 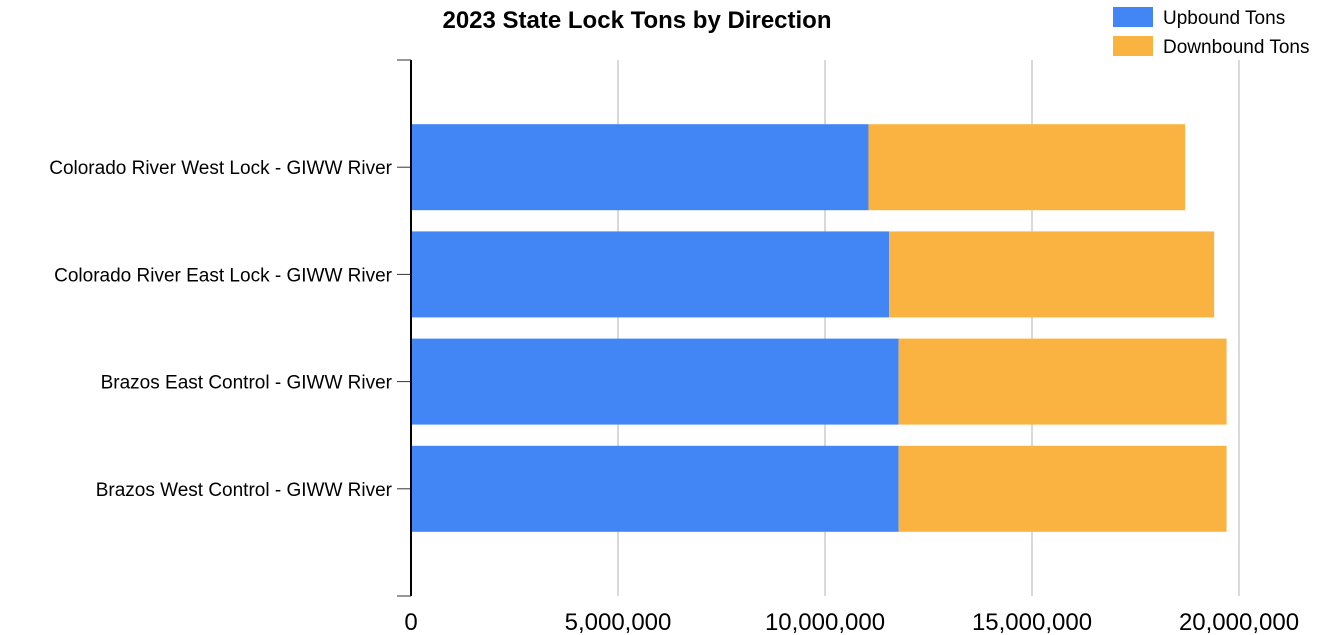 I want to click on legend-label-downbound: Downbound Tons, so click(x=1236, y=47).